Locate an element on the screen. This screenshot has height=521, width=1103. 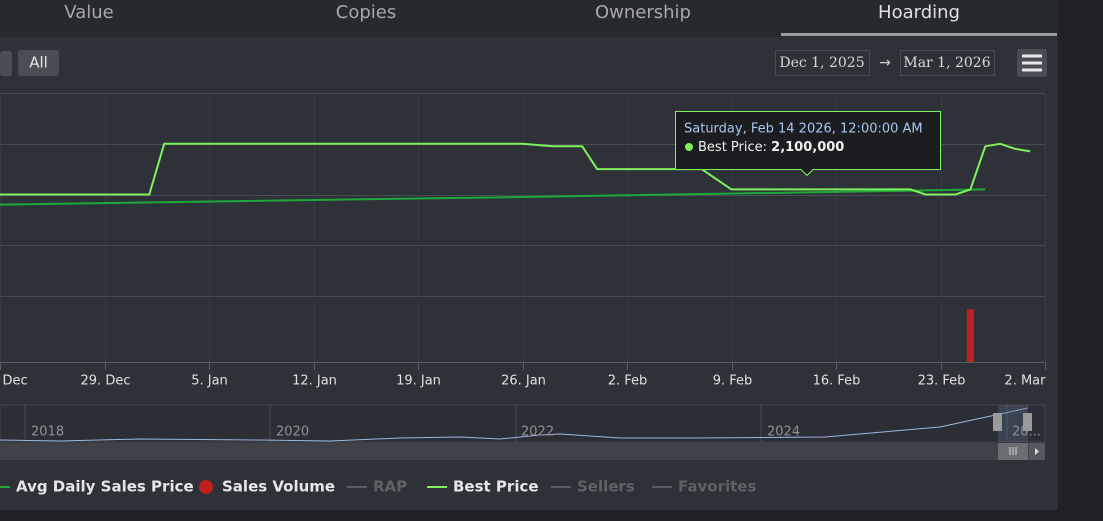
tab-label: Copies is located at coordinates (366, 12).